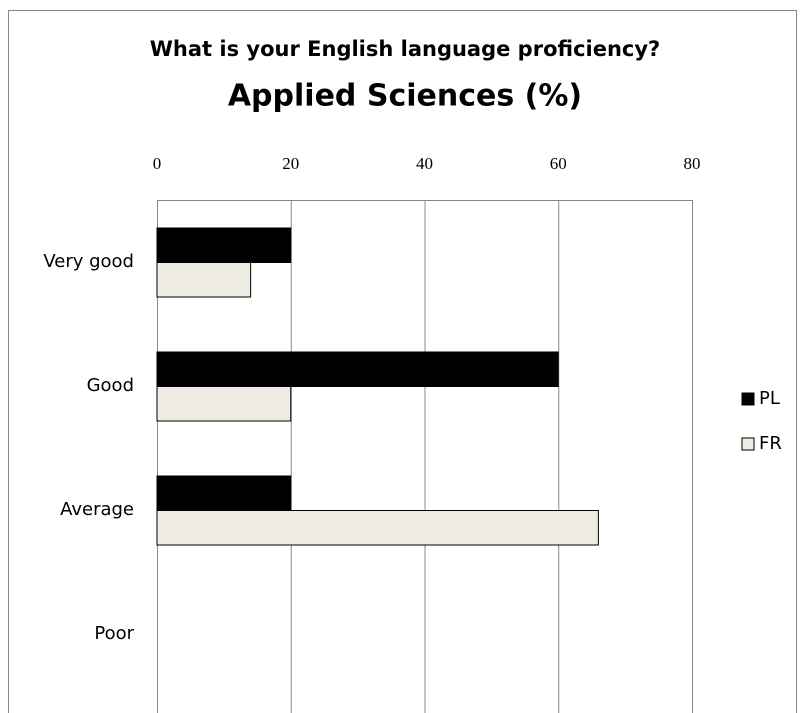  What do you see at coordinates (692, 163) in the screenshot?
I see `x-tick-label: 80` at bounding box center [692, 163].